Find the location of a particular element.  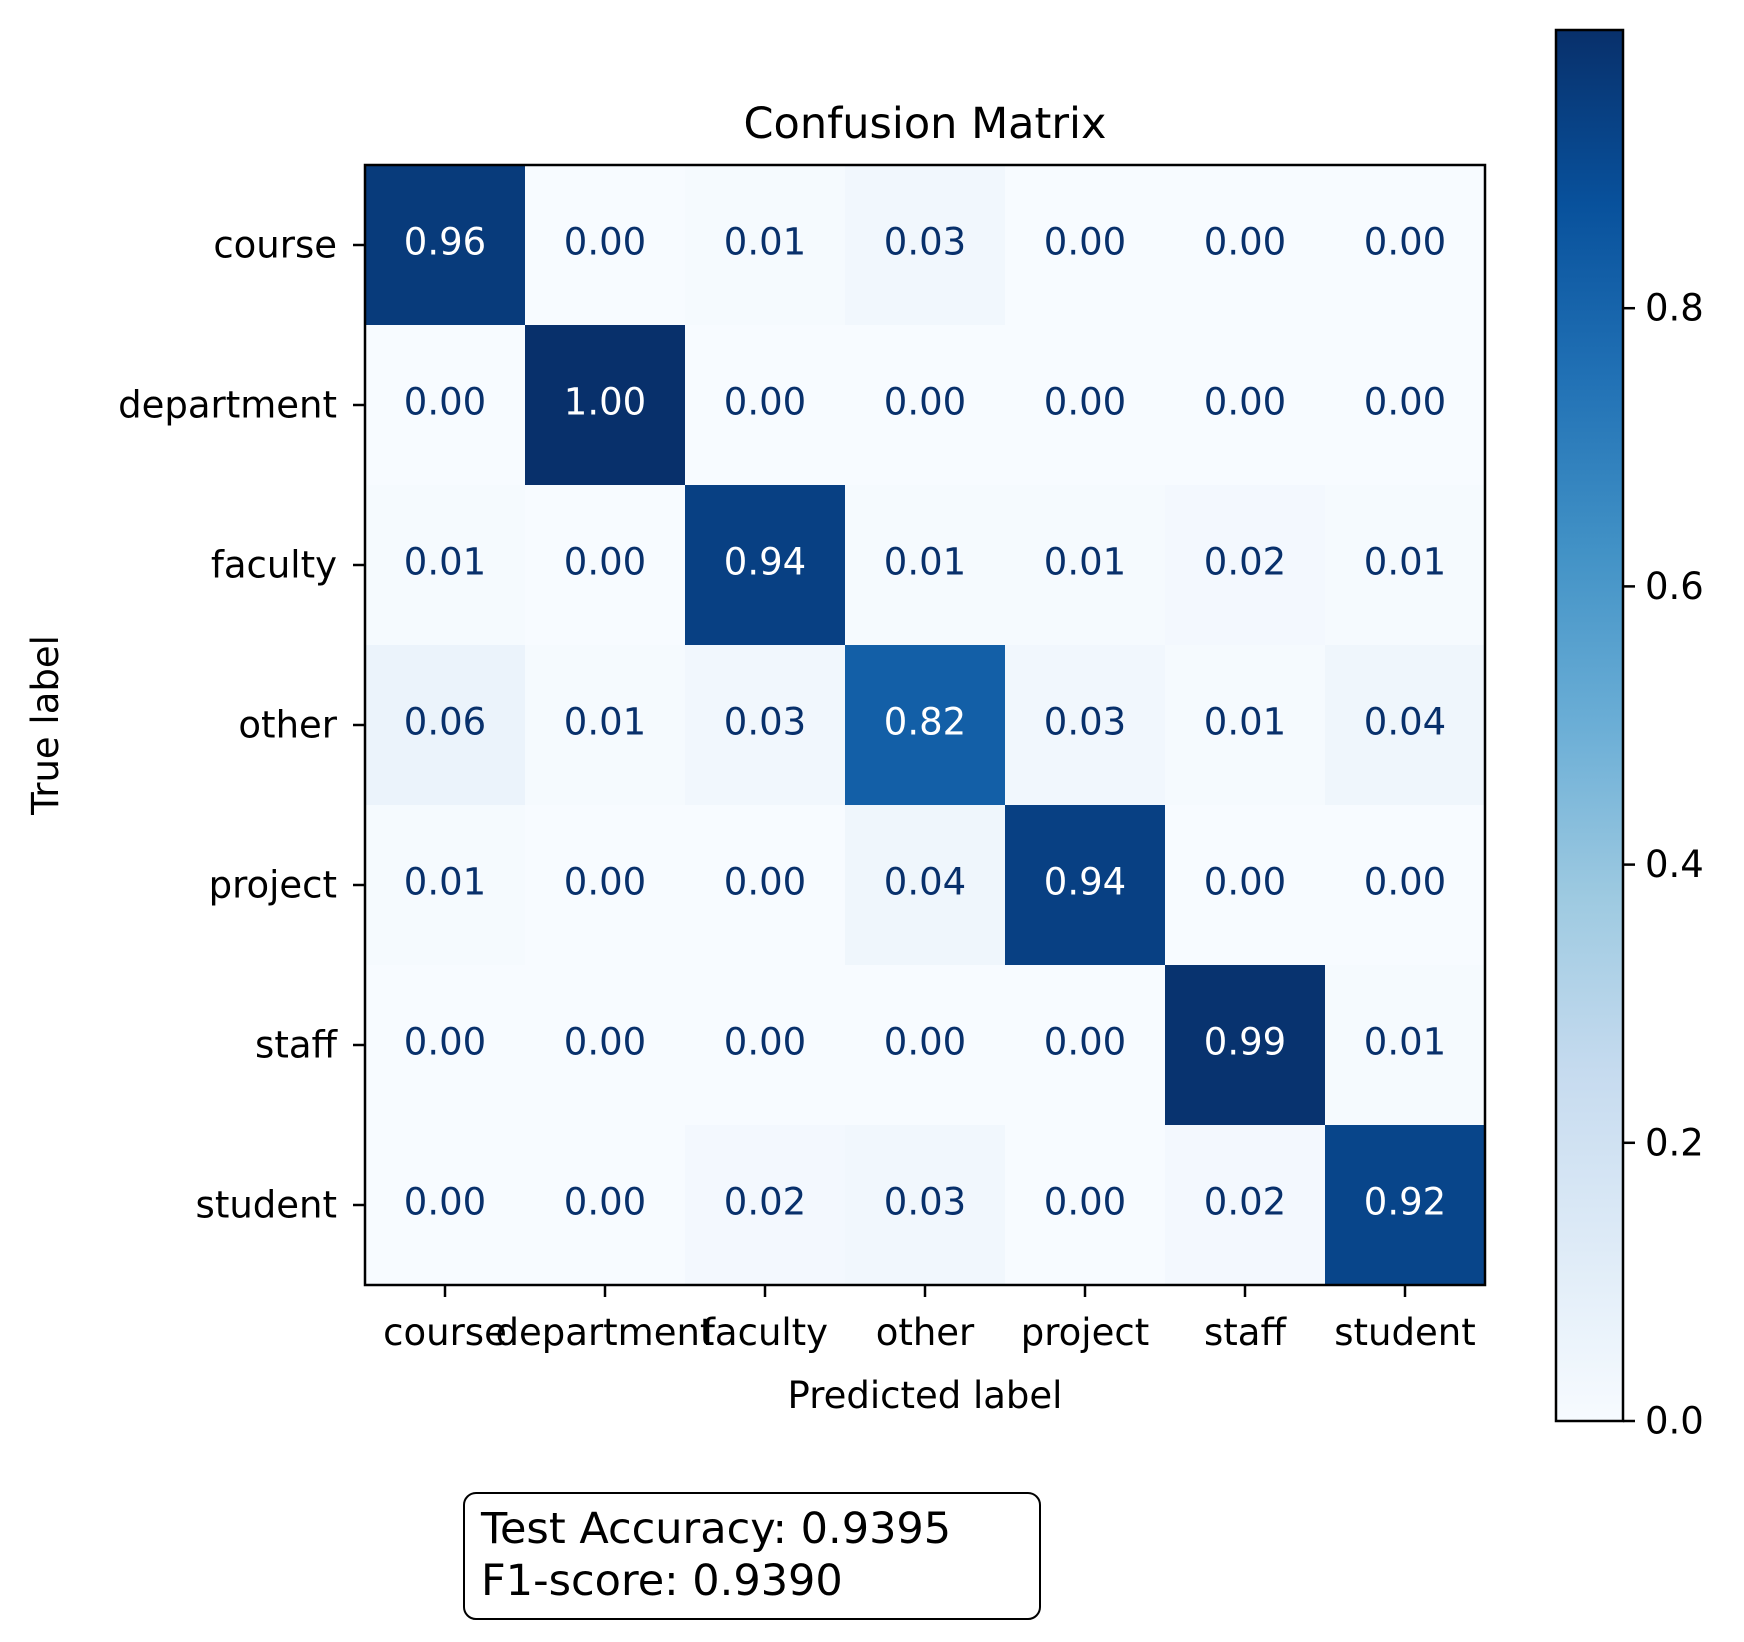

x-tick-label: staff is located at coordinates (1245, 1332).